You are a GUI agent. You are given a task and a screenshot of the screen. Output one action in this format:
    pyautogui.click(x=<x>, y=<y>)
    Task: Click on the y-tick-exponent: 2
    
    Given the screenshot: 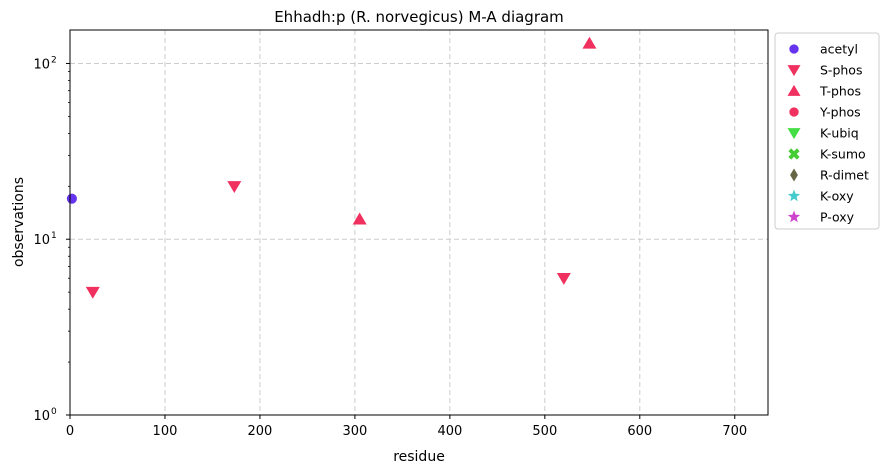 What is the action you would take?
    pyautogui.click(x=54, y=60)
    